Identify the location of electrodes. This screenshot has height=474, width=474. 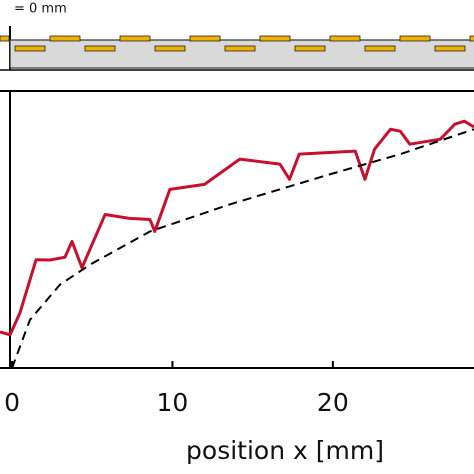
(237, 43).